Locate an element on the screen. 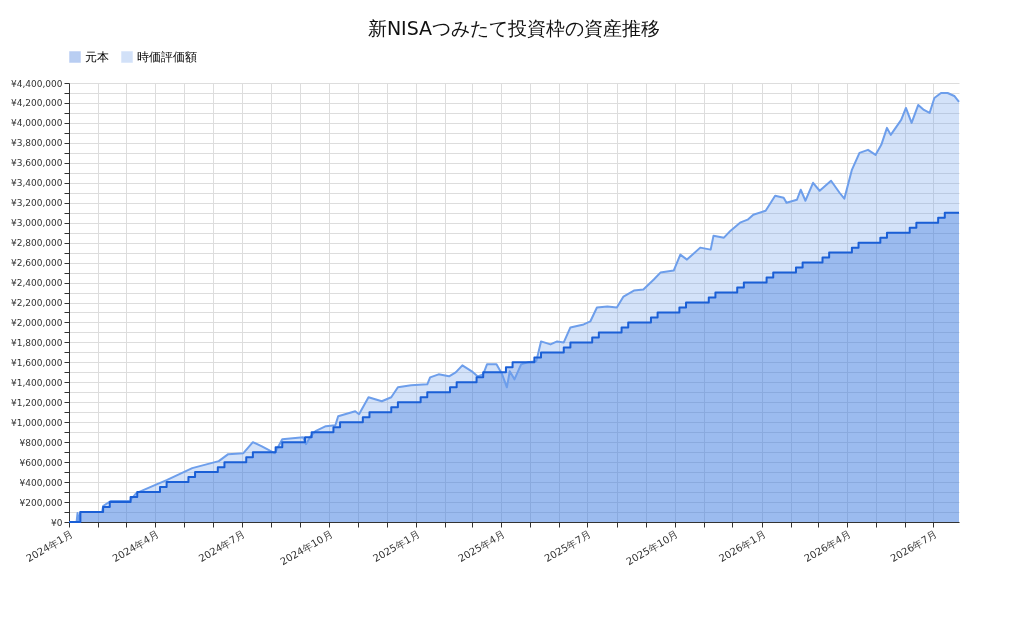 Image resolution: width=1024 pixels, height=633 pixels. y-tick-label: ¥400,000 is located at coordinates (41, 482).